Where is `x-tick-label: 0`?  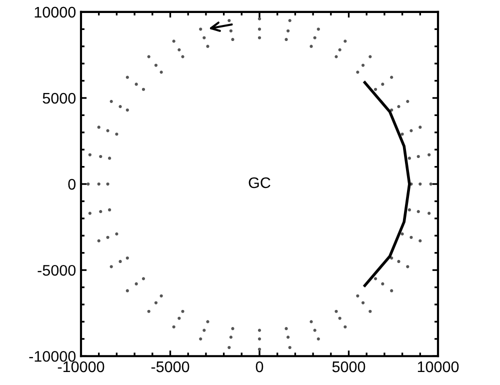
x-tick-label: 0 is located at coordinates (260, 366).